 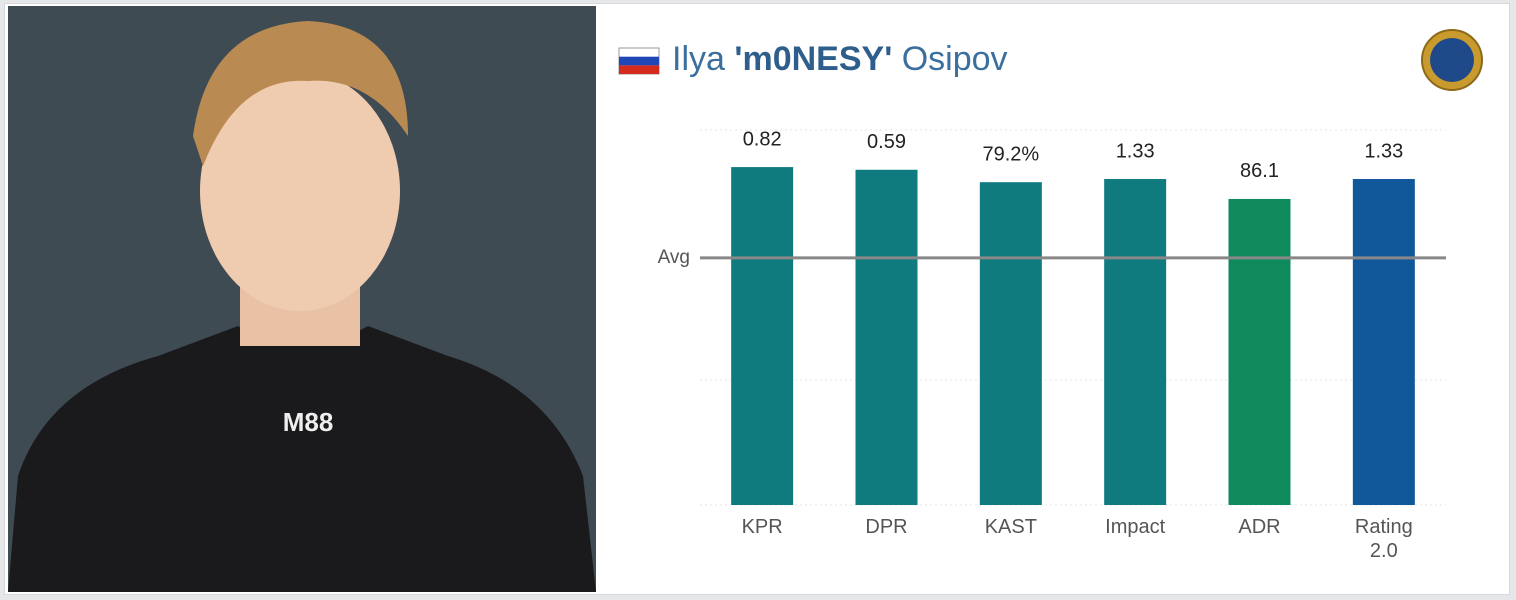 What do you see at coordinates (886, 142) in the screenshot?
I see `value-label: 0.59` at bounding box center [886, 142].